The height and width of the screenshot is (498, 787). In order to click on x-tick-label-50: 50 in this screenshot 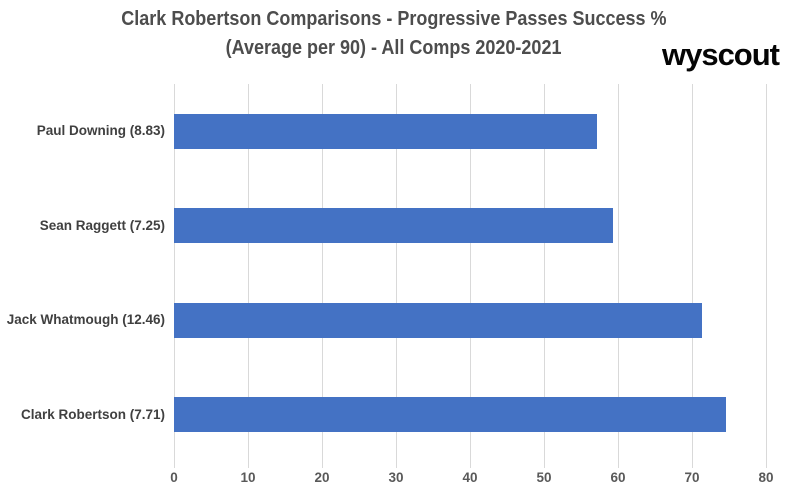, I will do `click(544, 477)`.